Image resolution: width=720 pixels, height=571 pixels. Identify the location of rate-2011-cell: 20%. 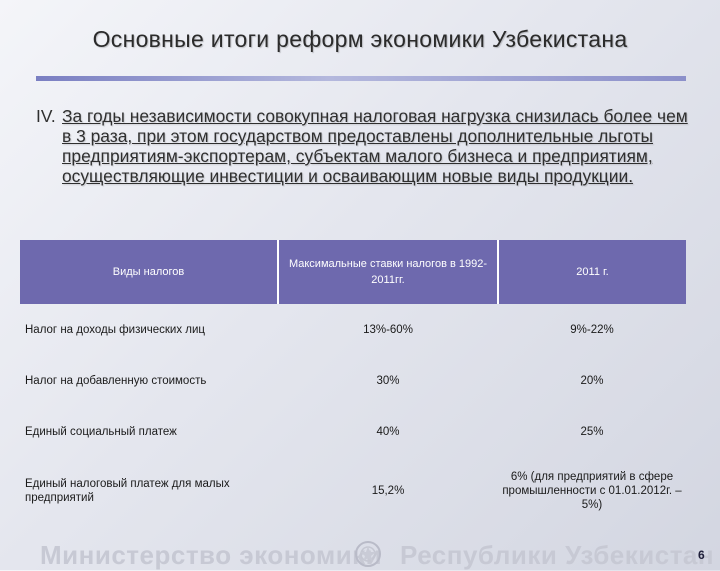
(592, 380).